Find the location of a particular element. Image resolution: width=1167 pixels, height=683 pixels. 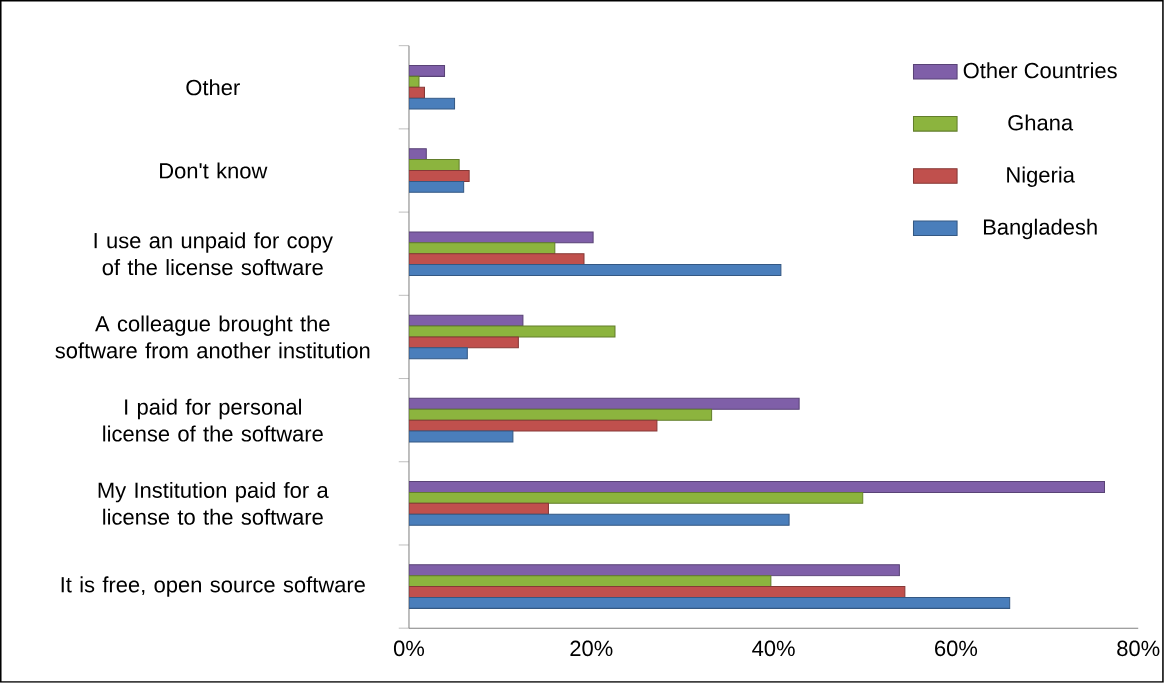

x-tick-label: 0% is located at coordinates (409, 648).